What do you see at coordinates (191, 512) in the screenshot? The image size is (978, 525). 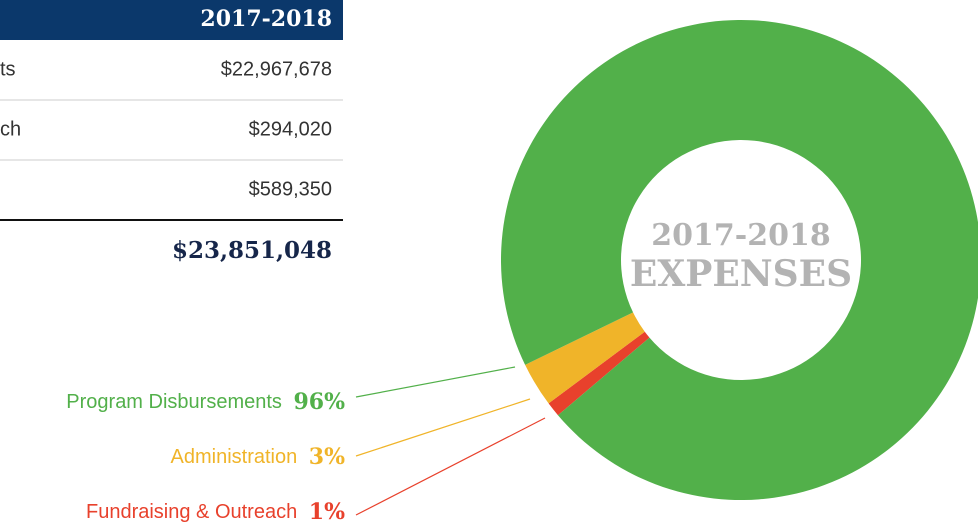 I see `legend-name: Fundraising & Outreach` at bounding box center [191, 512].